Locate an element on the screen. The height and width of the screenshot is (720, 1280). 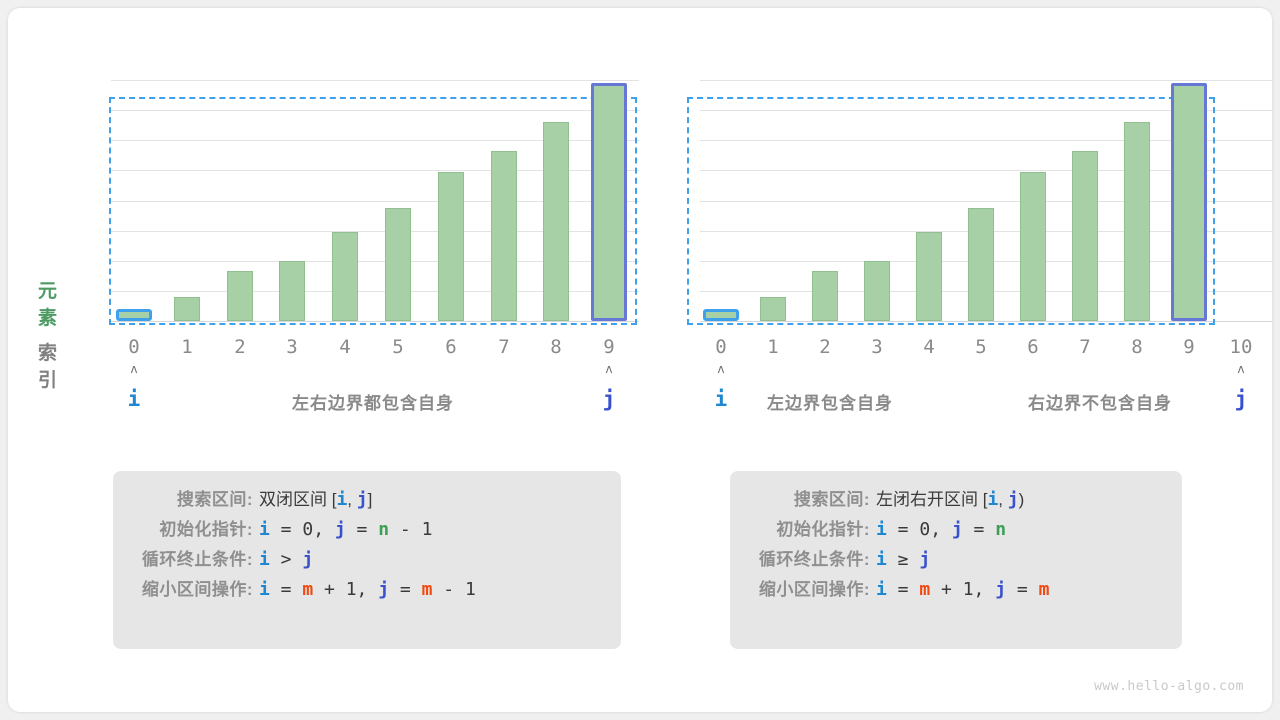
x-axis-tick: 6 is located at coordinates (1033, 347).